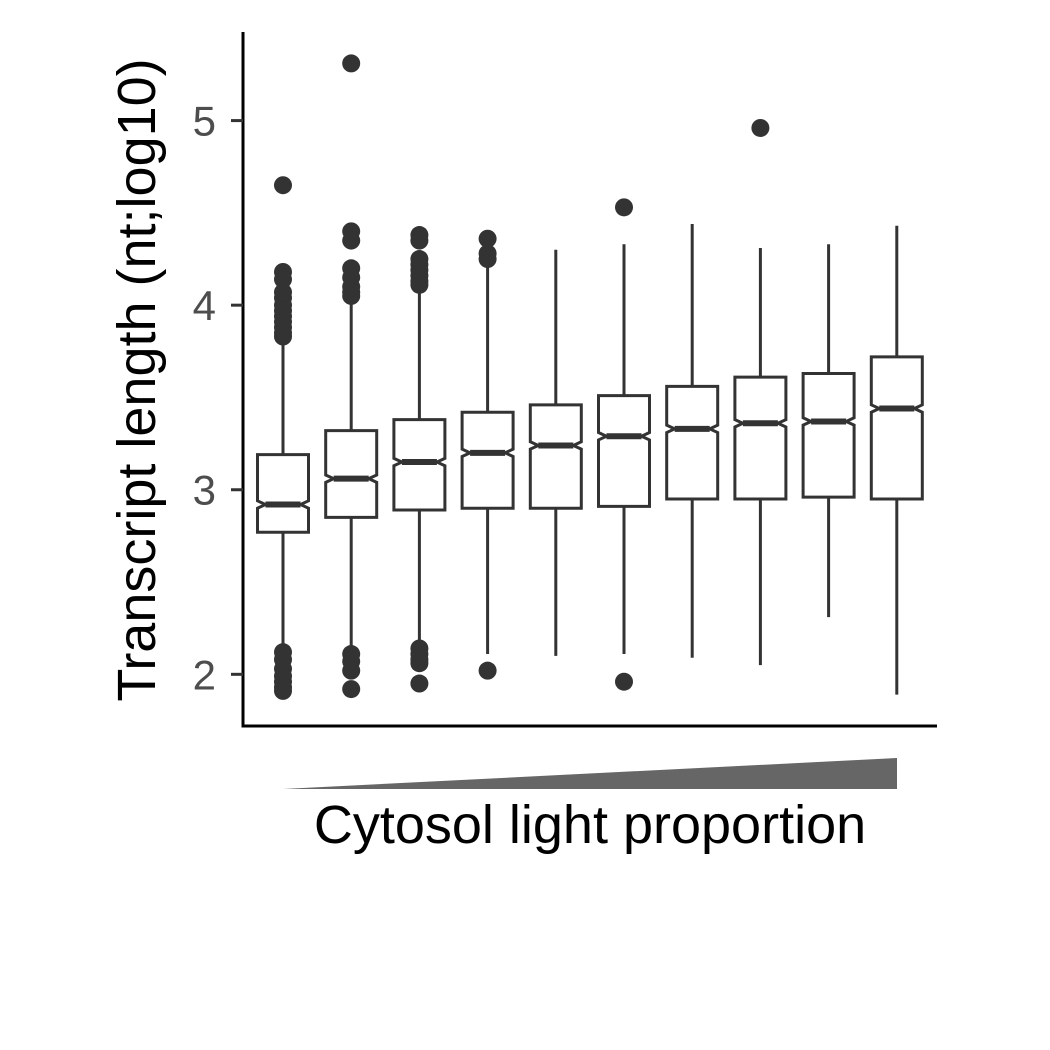 This screenshot has height=1050, width=1050. What do you see at coordinates (218, 398) in the screenshot?
I see `y-ticks-layer: 2 3 4 5` at bounding box center [218, 398].